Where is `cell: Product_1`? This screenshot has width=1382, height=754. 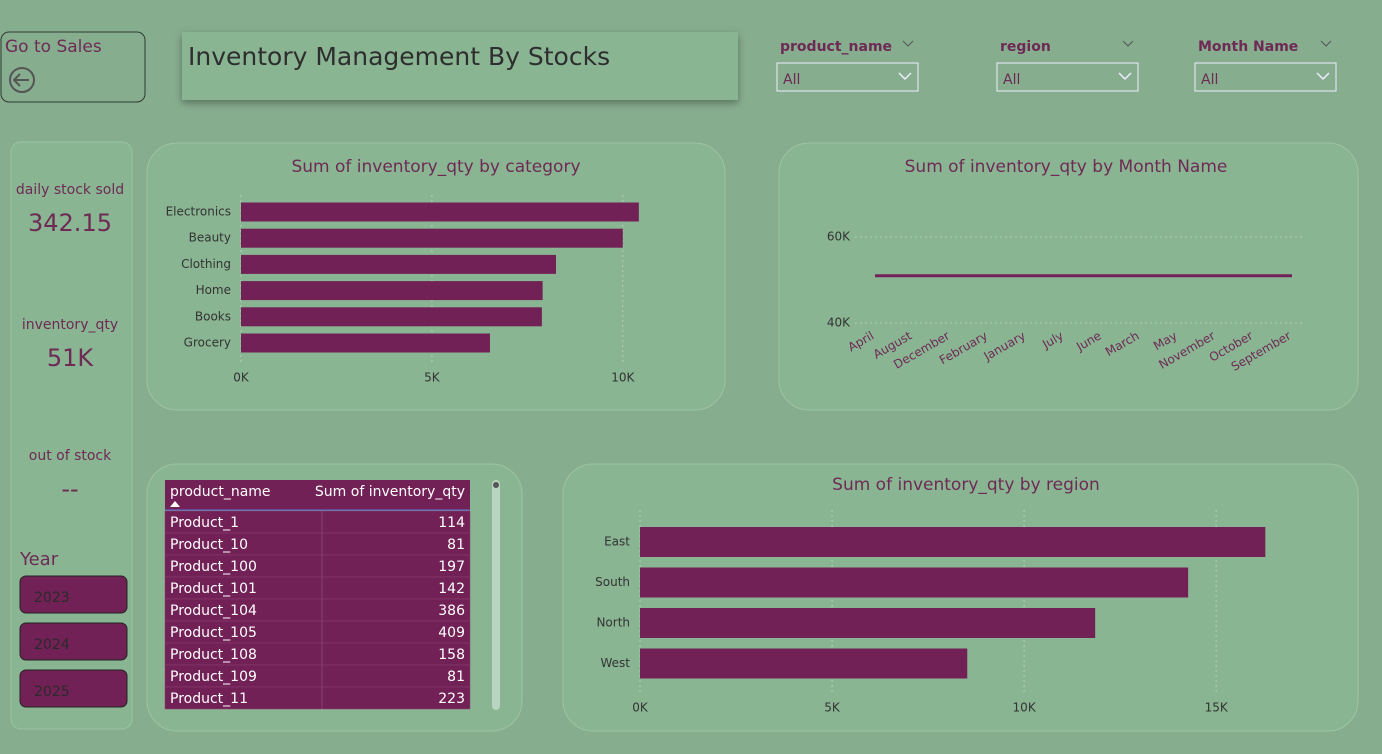 cell: Product_1 is located at coordinates (204, 523).